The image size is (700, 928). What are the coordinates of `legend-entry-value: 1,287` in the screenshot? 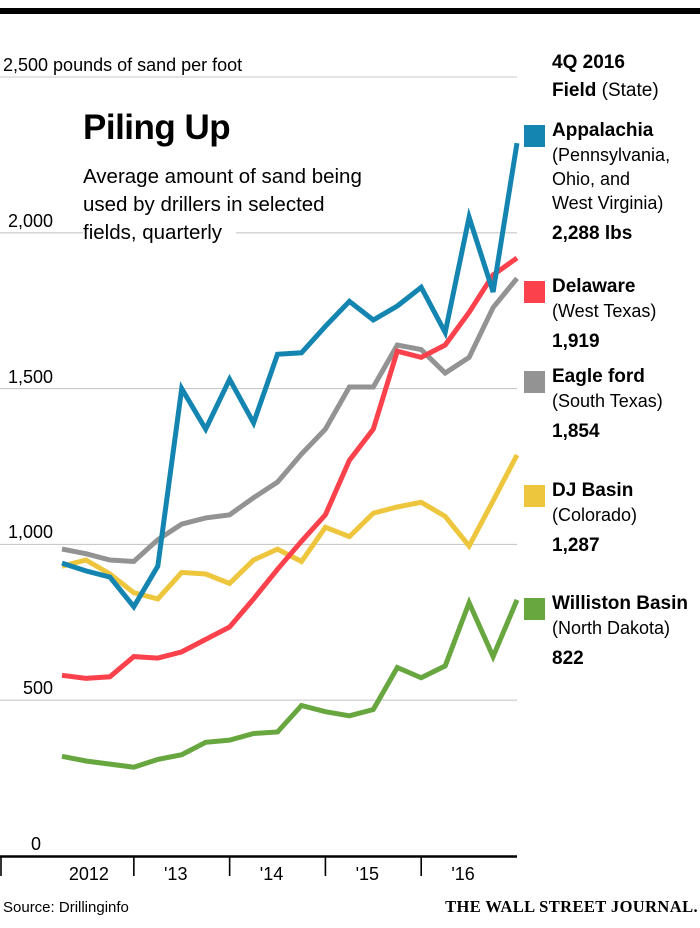 It's located at (576, 545).